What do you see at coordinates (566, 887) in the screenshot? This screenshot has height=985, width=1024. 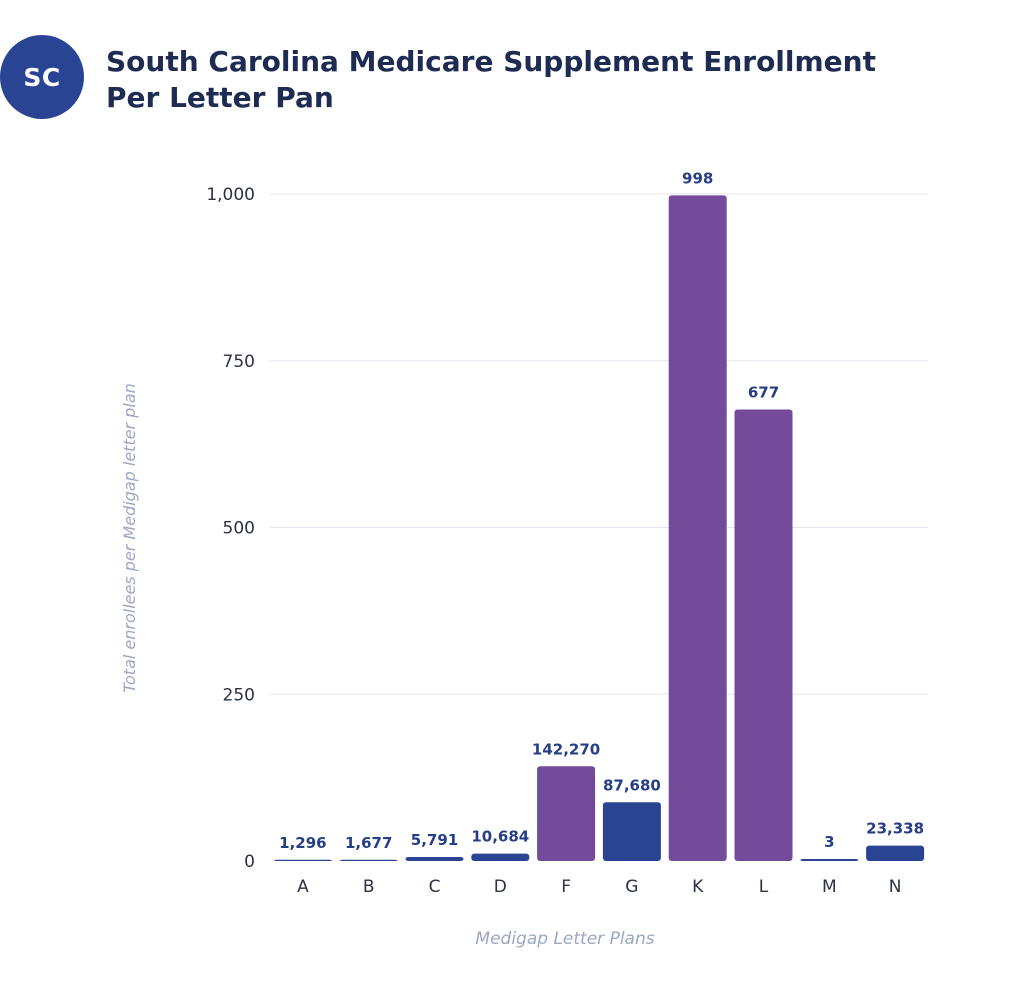 I see `x-tick-label: F` at bounding box center [566, 887].